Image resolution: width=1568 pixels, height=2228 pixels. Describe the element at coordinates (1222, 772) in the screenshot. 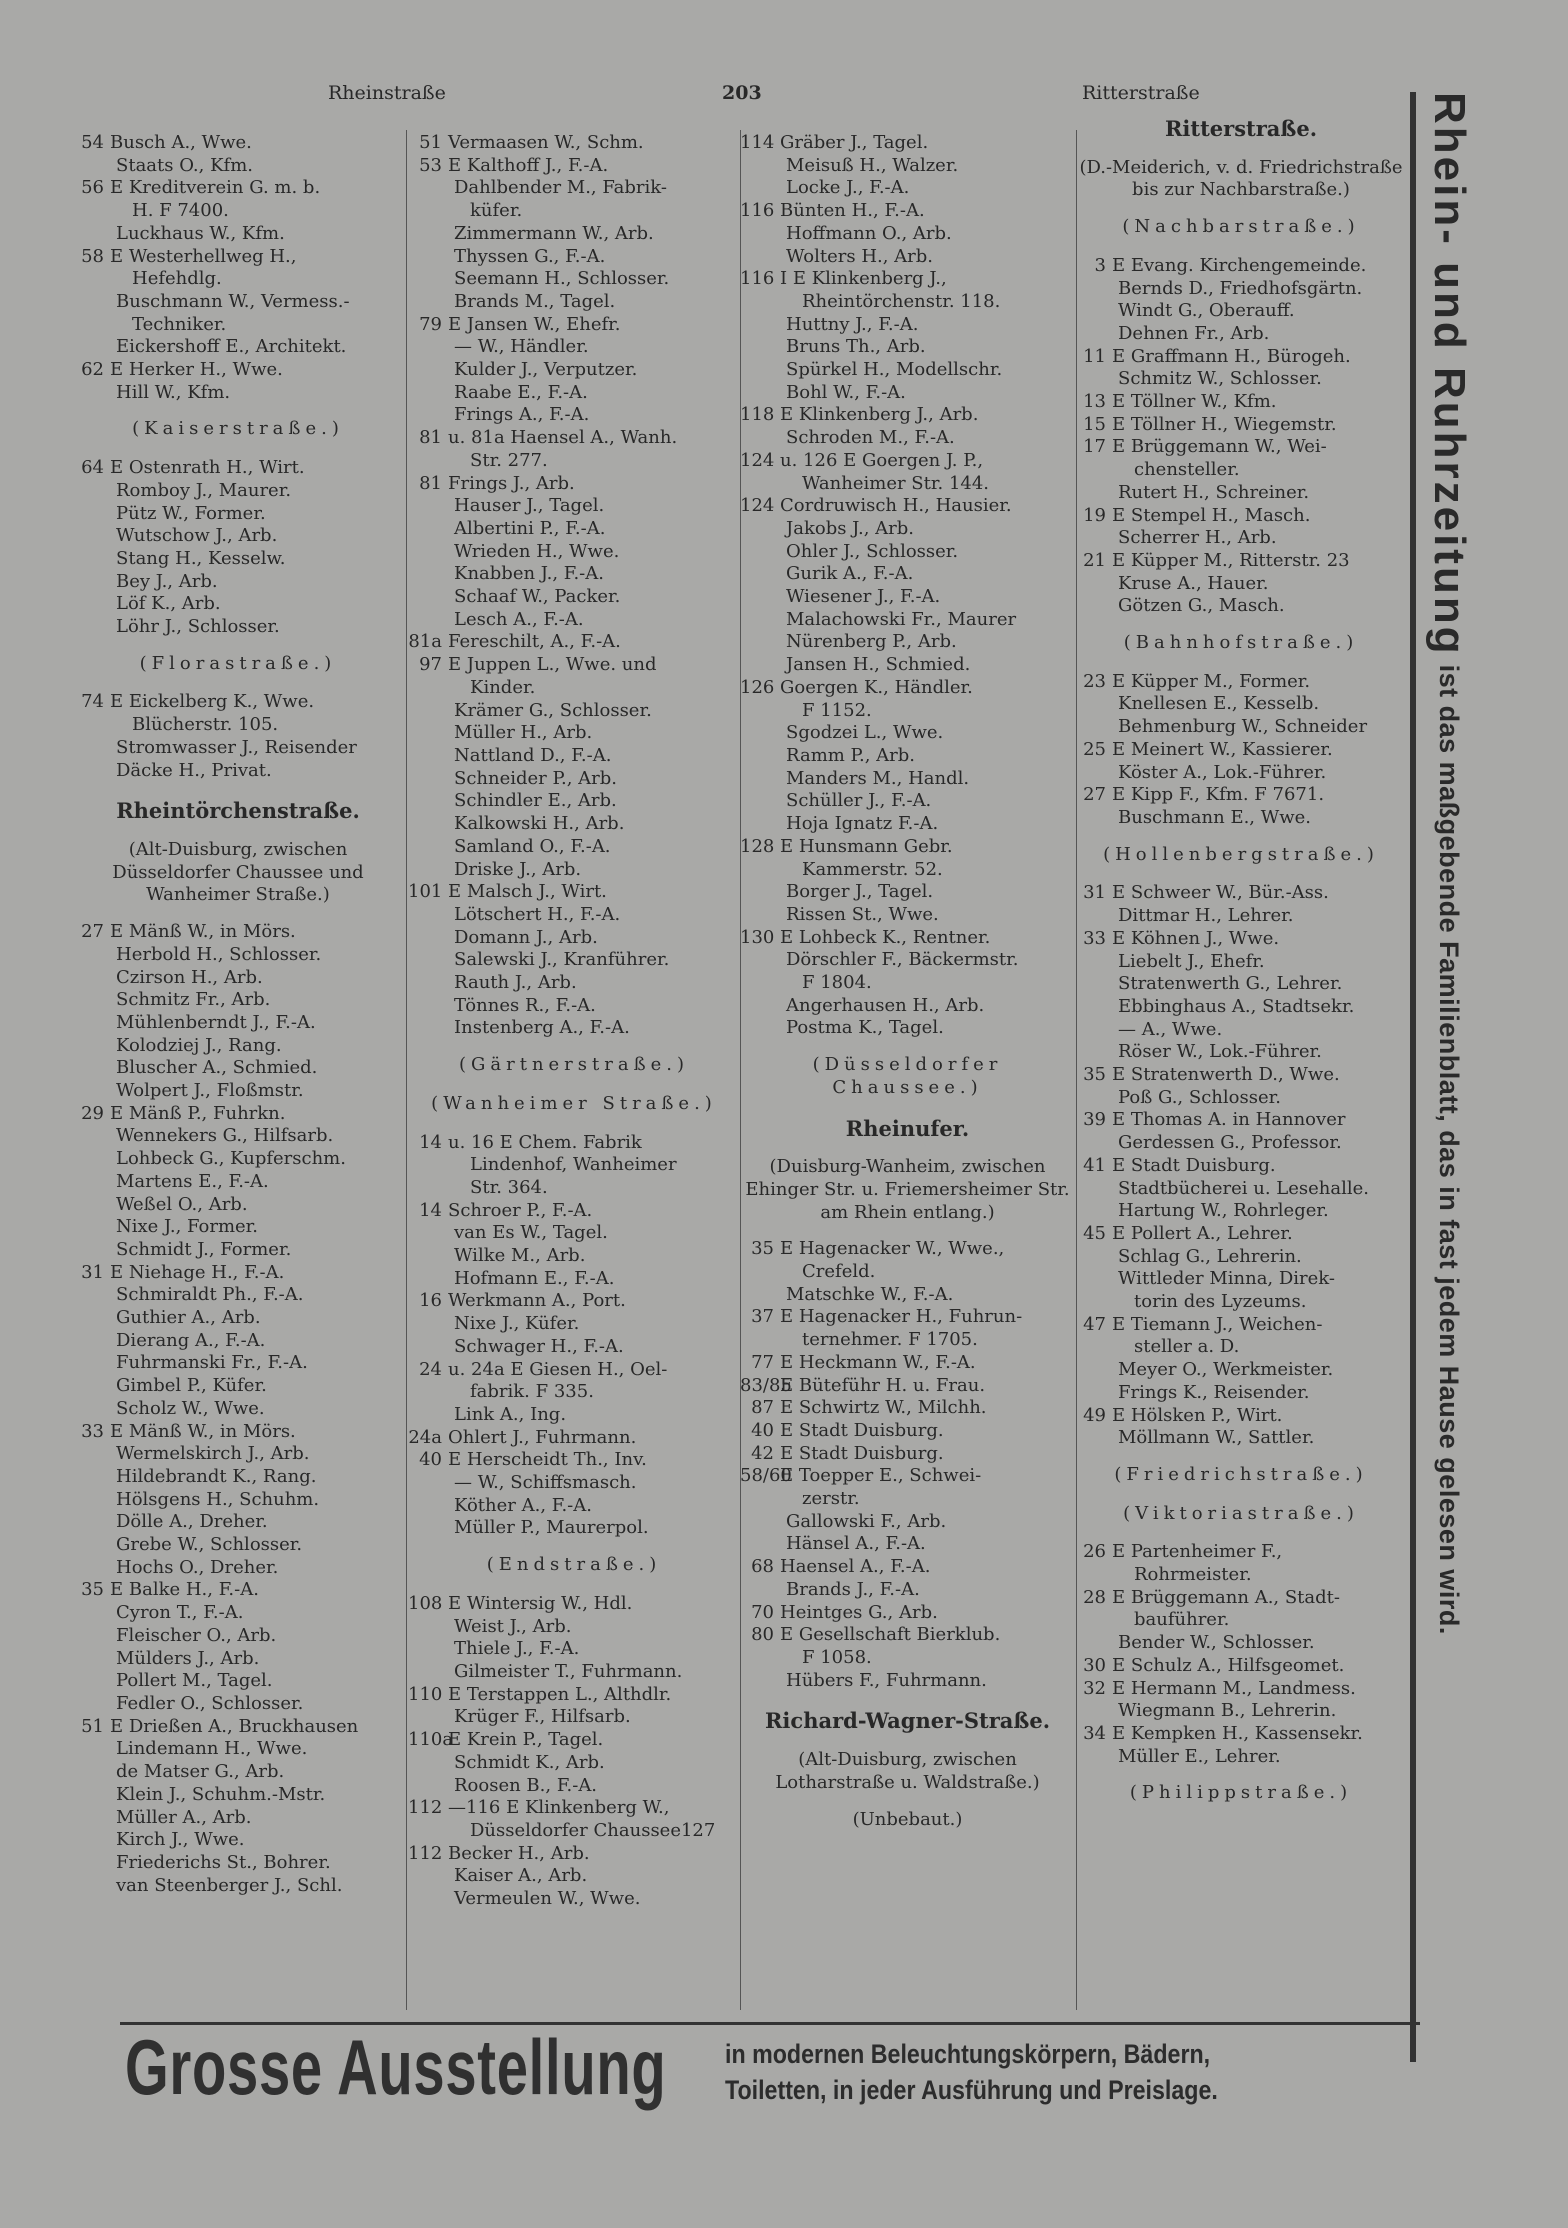

I see `directory-entry: Köster A., Lok.-Führer.` at that location.